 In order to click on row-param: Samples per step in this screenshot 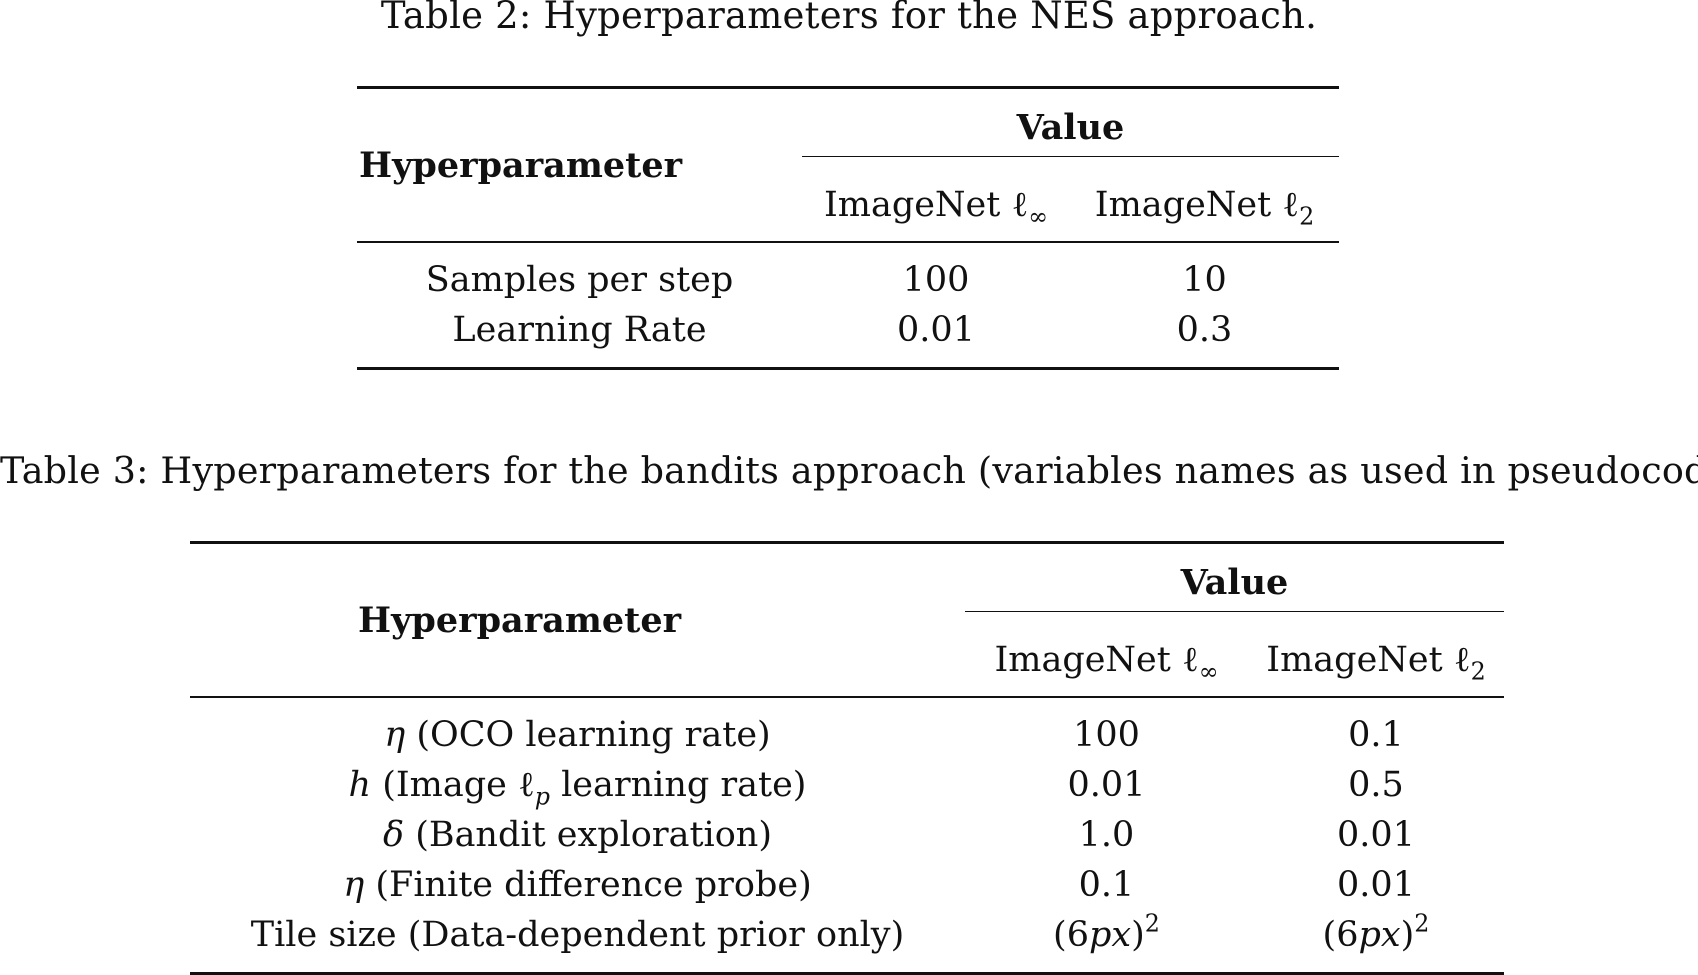, I will do `click(579, 273)`.